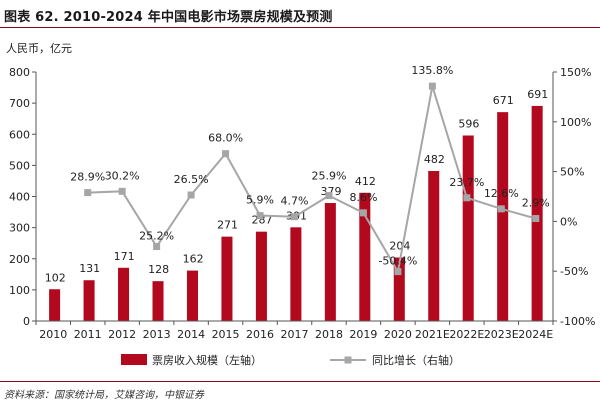 Image resolution: width=600 pixels, height=401 pixels. I want to click on growth-point-2012, so click(122, 191).